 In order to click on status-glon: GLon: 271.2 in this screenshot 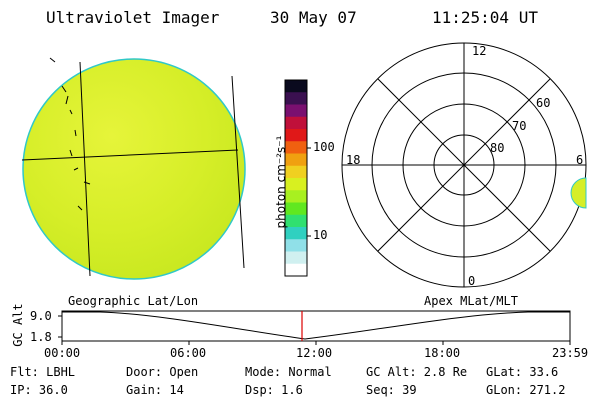, I will do `click(526, 390)`.